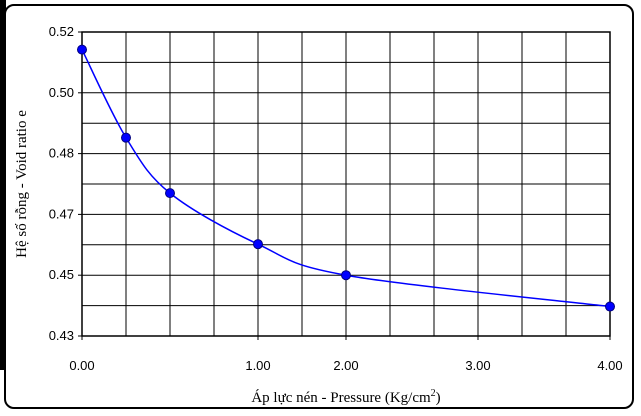  Describe the element at coordinates (81, 365) in the screenshot. I see `x-tick-label: 0.00` at that location.